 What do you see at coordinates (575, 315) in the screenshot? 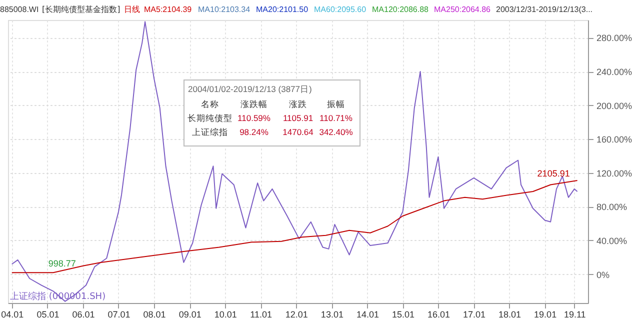
I see `x-tick-label: 19.11` at bounding box center [575, 315].